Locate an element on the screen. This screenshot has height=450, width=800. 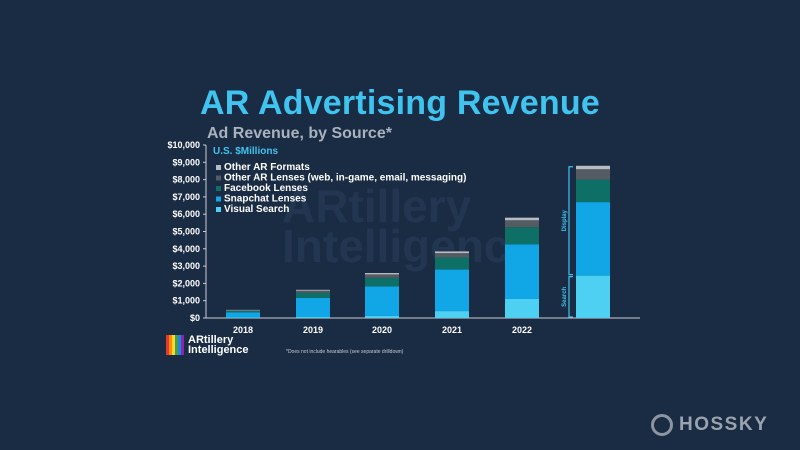
x-axis: 2018 2019 2020 2021 2022 is located at coordinates (382, 330).